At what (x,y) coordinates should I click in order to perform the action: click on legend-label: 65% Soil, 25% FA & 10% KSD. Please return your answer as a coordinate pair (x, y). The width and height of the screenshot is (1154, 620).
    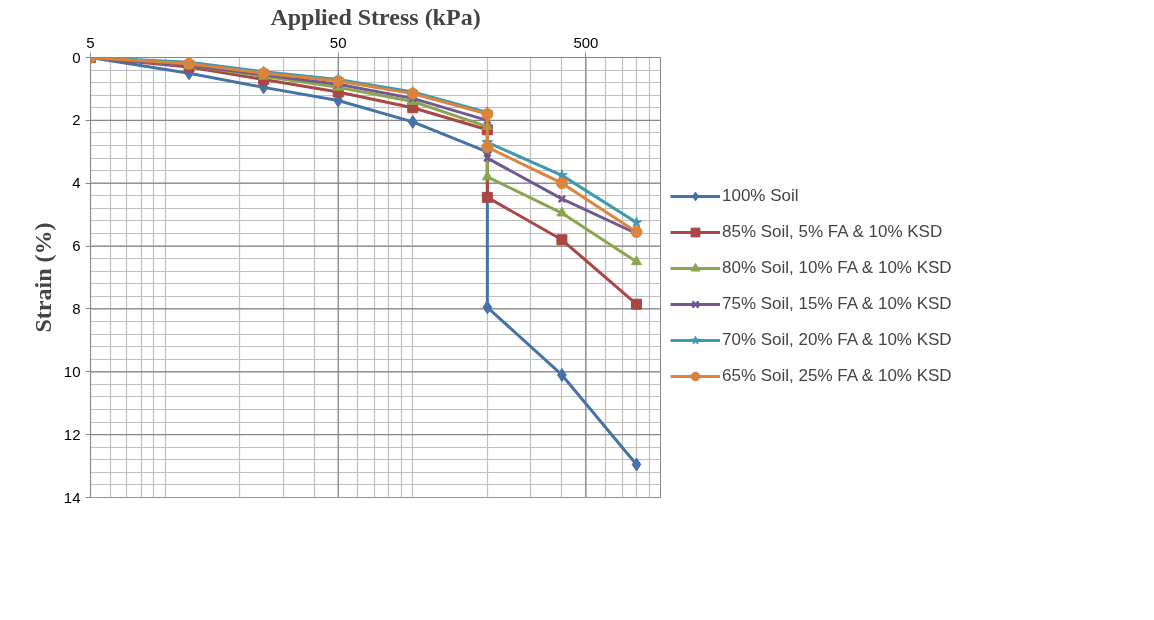
    Looking at the image, I should click on (837, 376).